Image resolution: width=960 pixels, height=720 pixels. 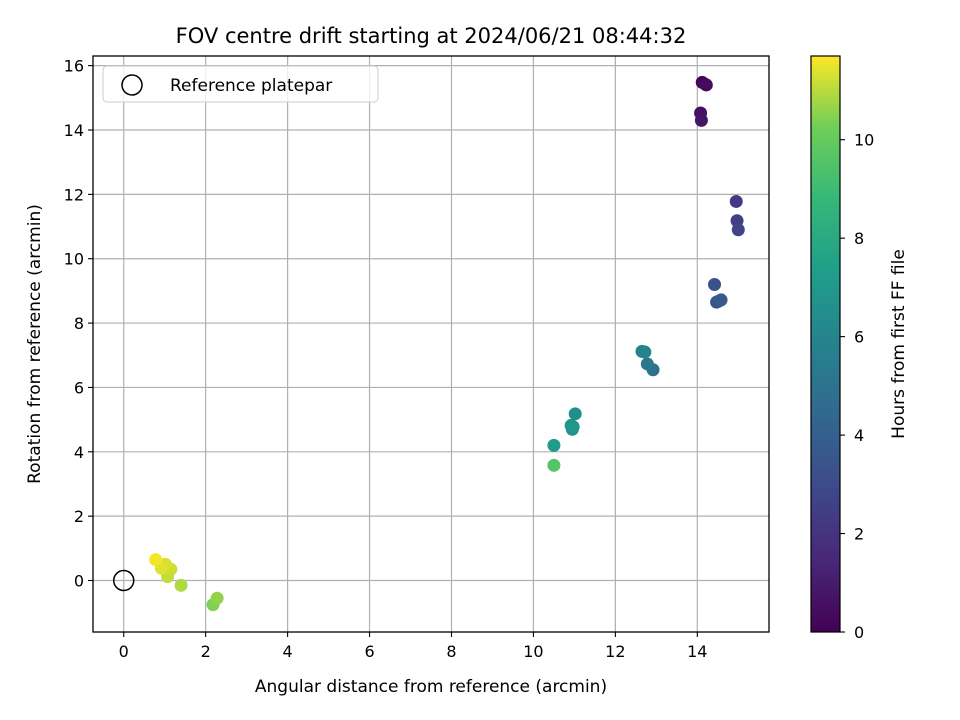 I want to click on colorbar-tick-label: 2, so click(x=859, y=534).